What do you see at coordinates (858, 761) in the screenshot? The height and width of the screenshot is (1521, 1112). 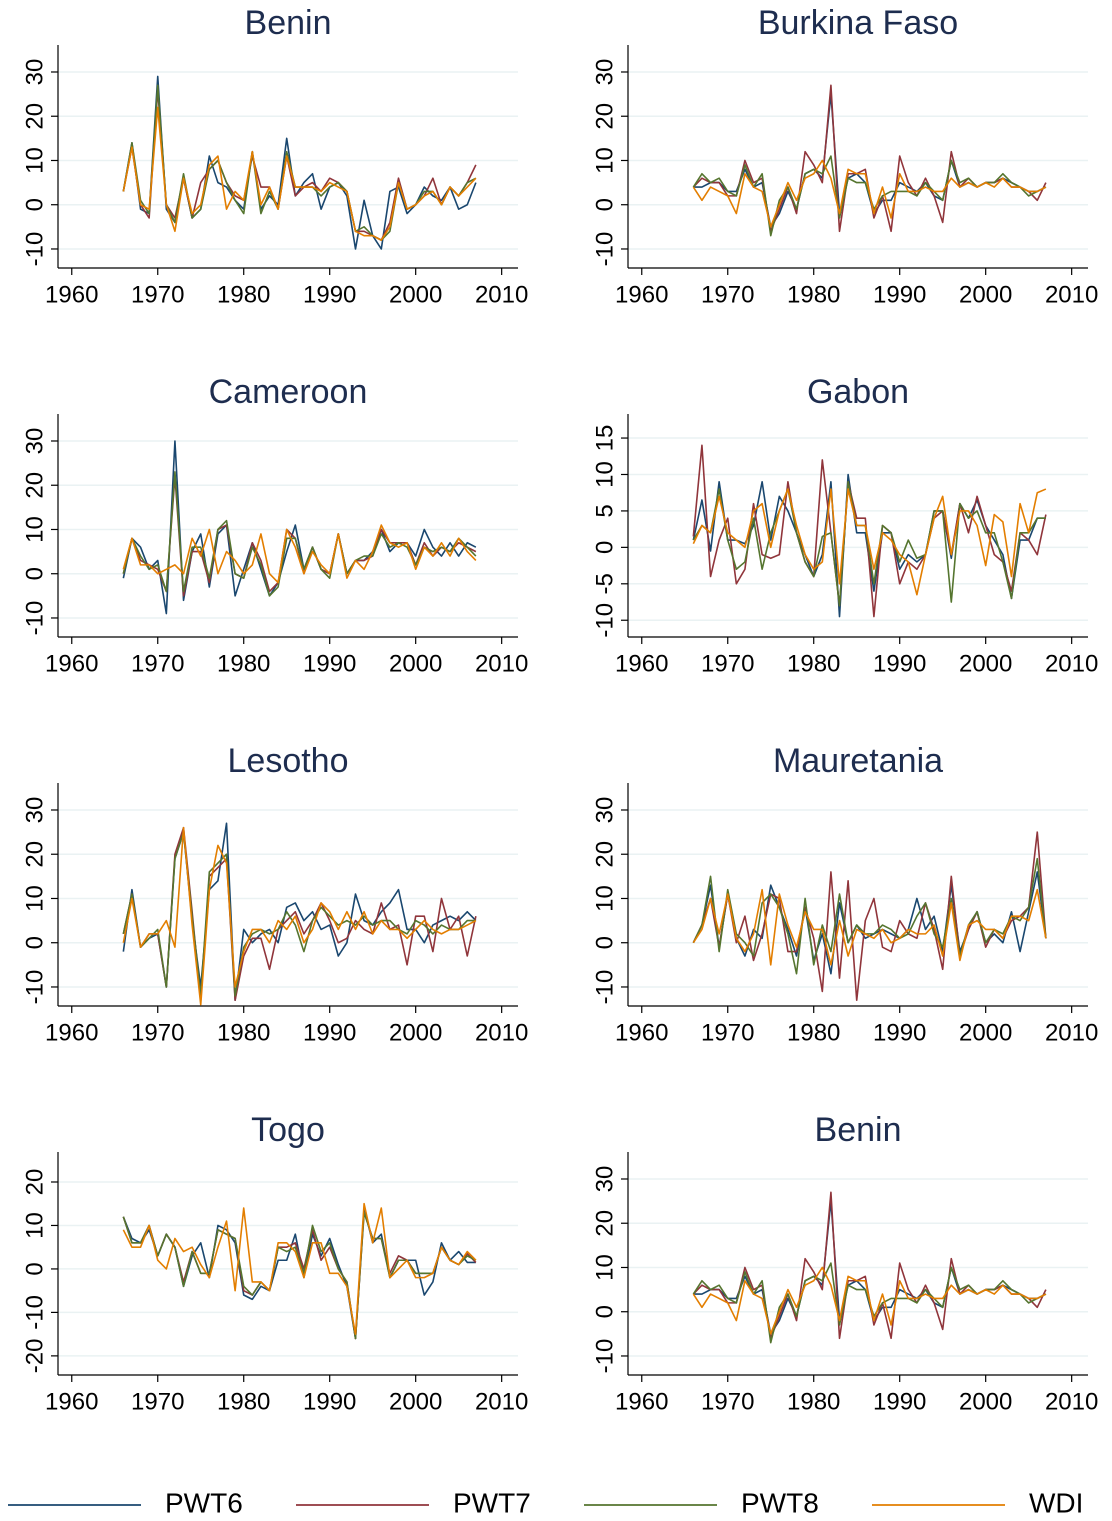 I see `panel-title: Mauretania` at bounding box center [858, 761].